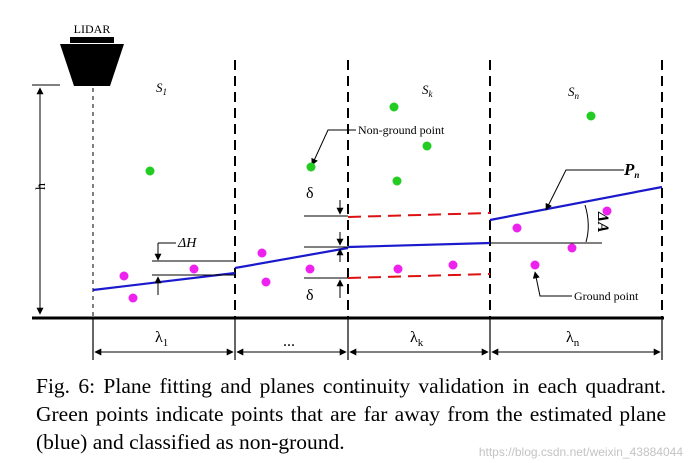 This screenshot has width=689, height=463. I want to click on plane-segment-n, so click(576, 203).